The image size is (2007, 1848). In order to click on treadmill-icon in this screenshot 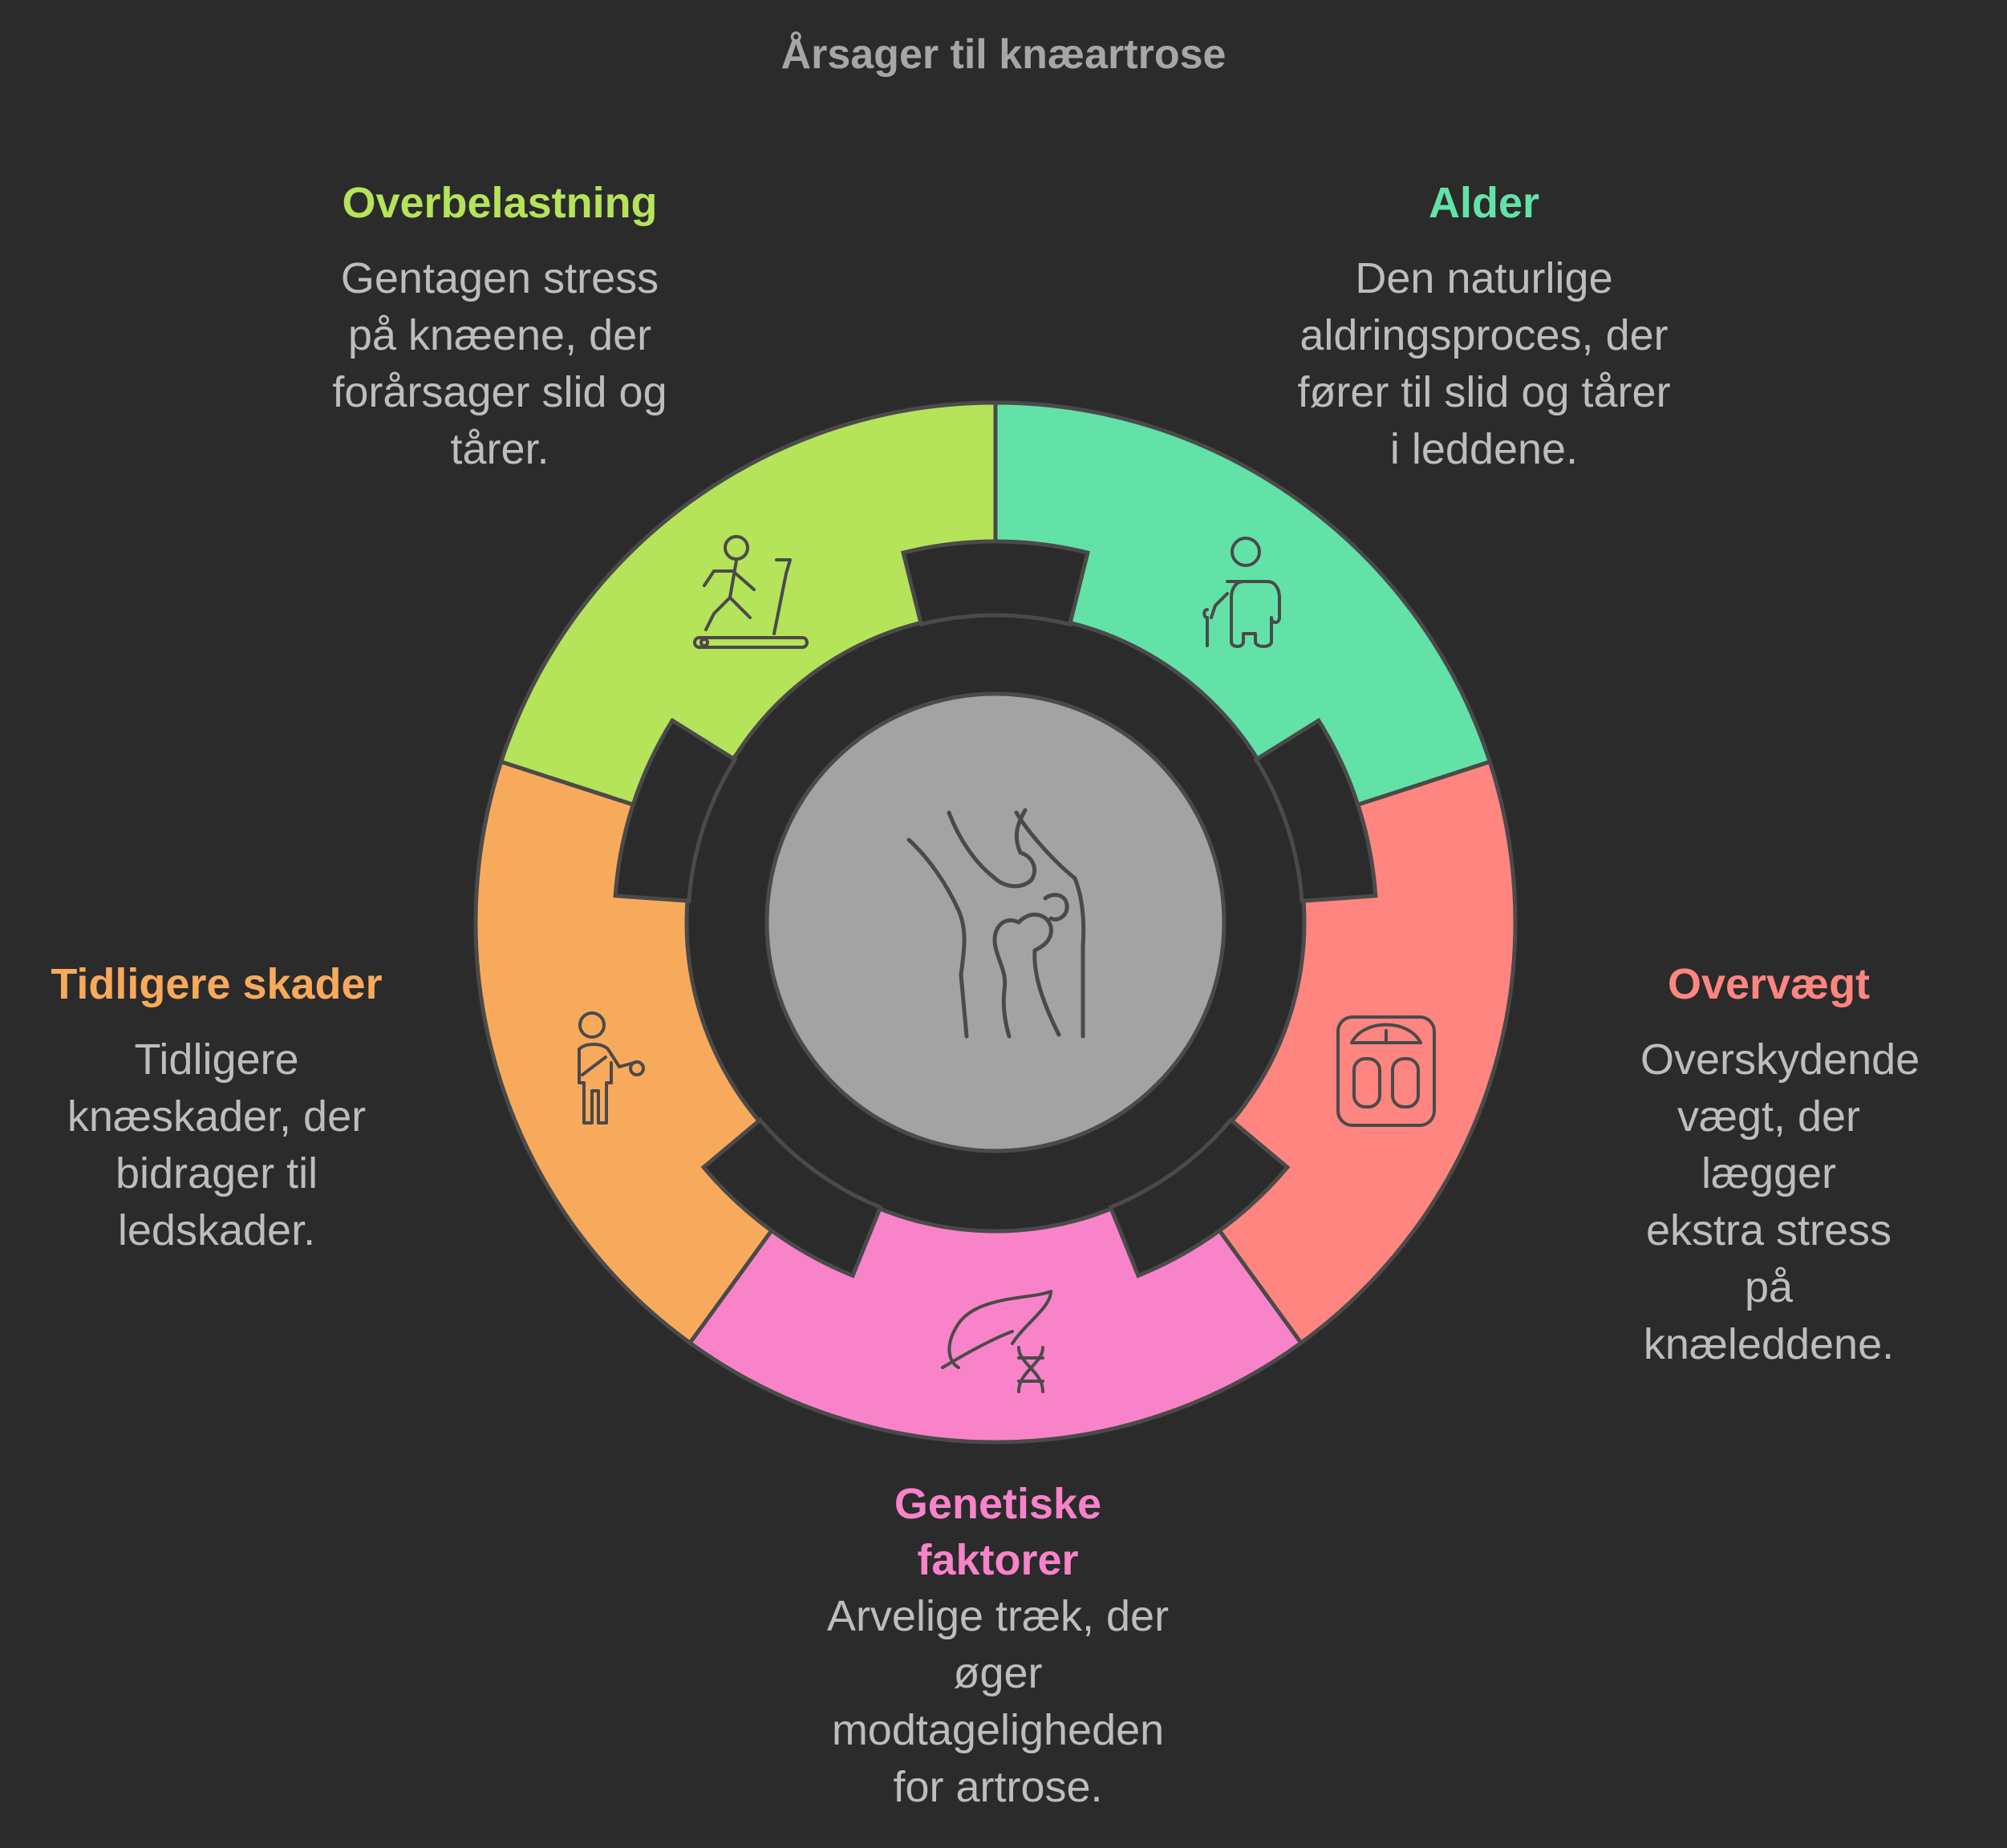, I will do `click(751, 592)`.